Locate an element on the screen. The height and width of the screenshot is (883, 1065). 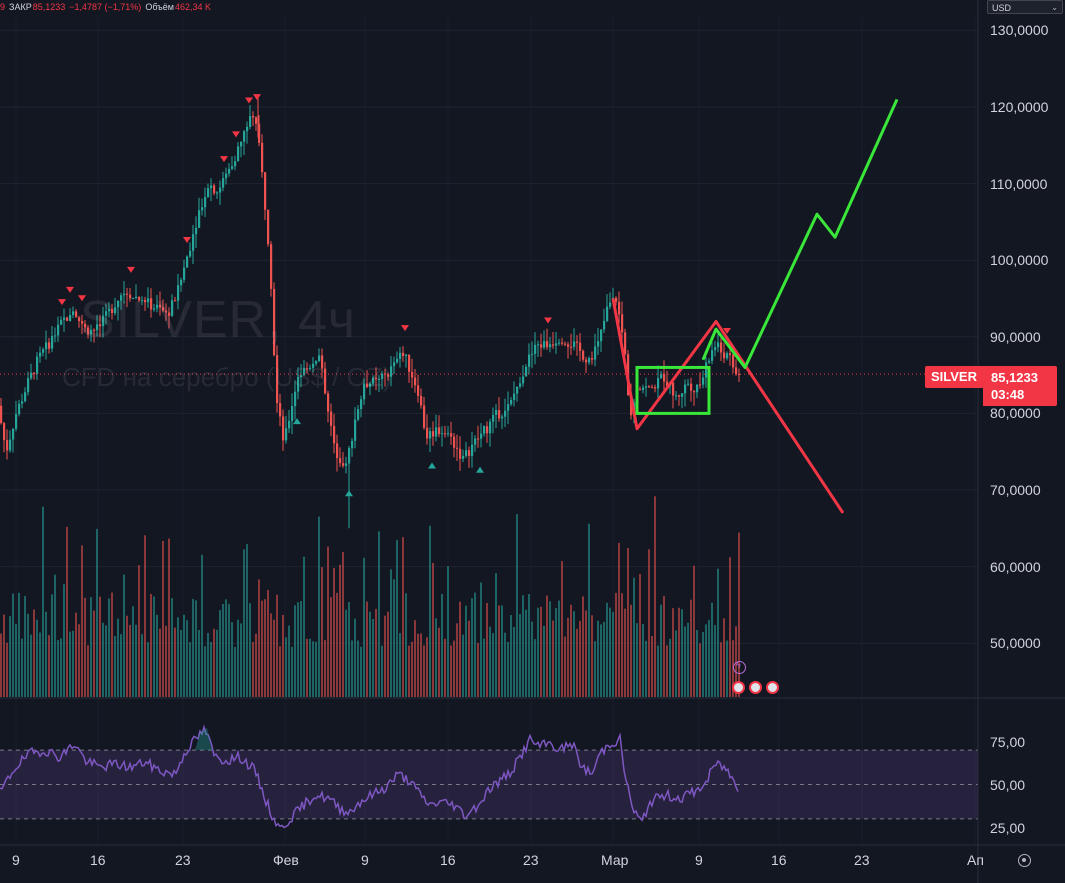
lightning-event-icon: ϟ is located at coordinates (739, 667).